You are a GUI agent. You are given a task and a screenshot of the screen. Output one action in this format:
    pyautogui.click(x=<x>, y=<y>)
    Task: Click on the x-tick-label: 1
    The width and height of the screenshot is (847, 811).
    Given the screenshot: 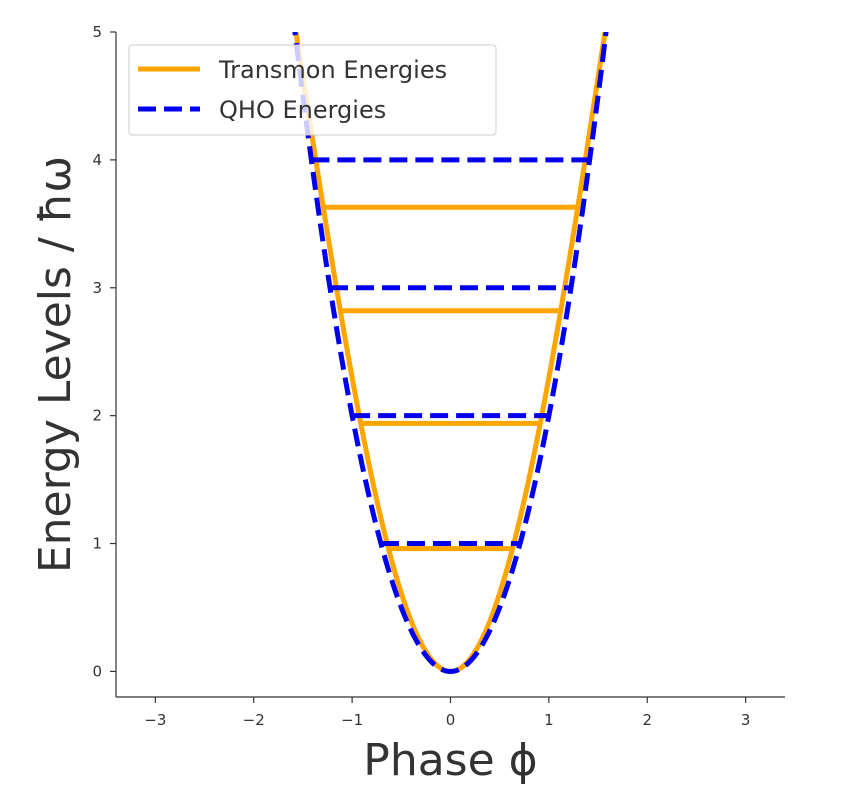 What is the action you would take?
    pyautogui.click(x=549, y=720)
    